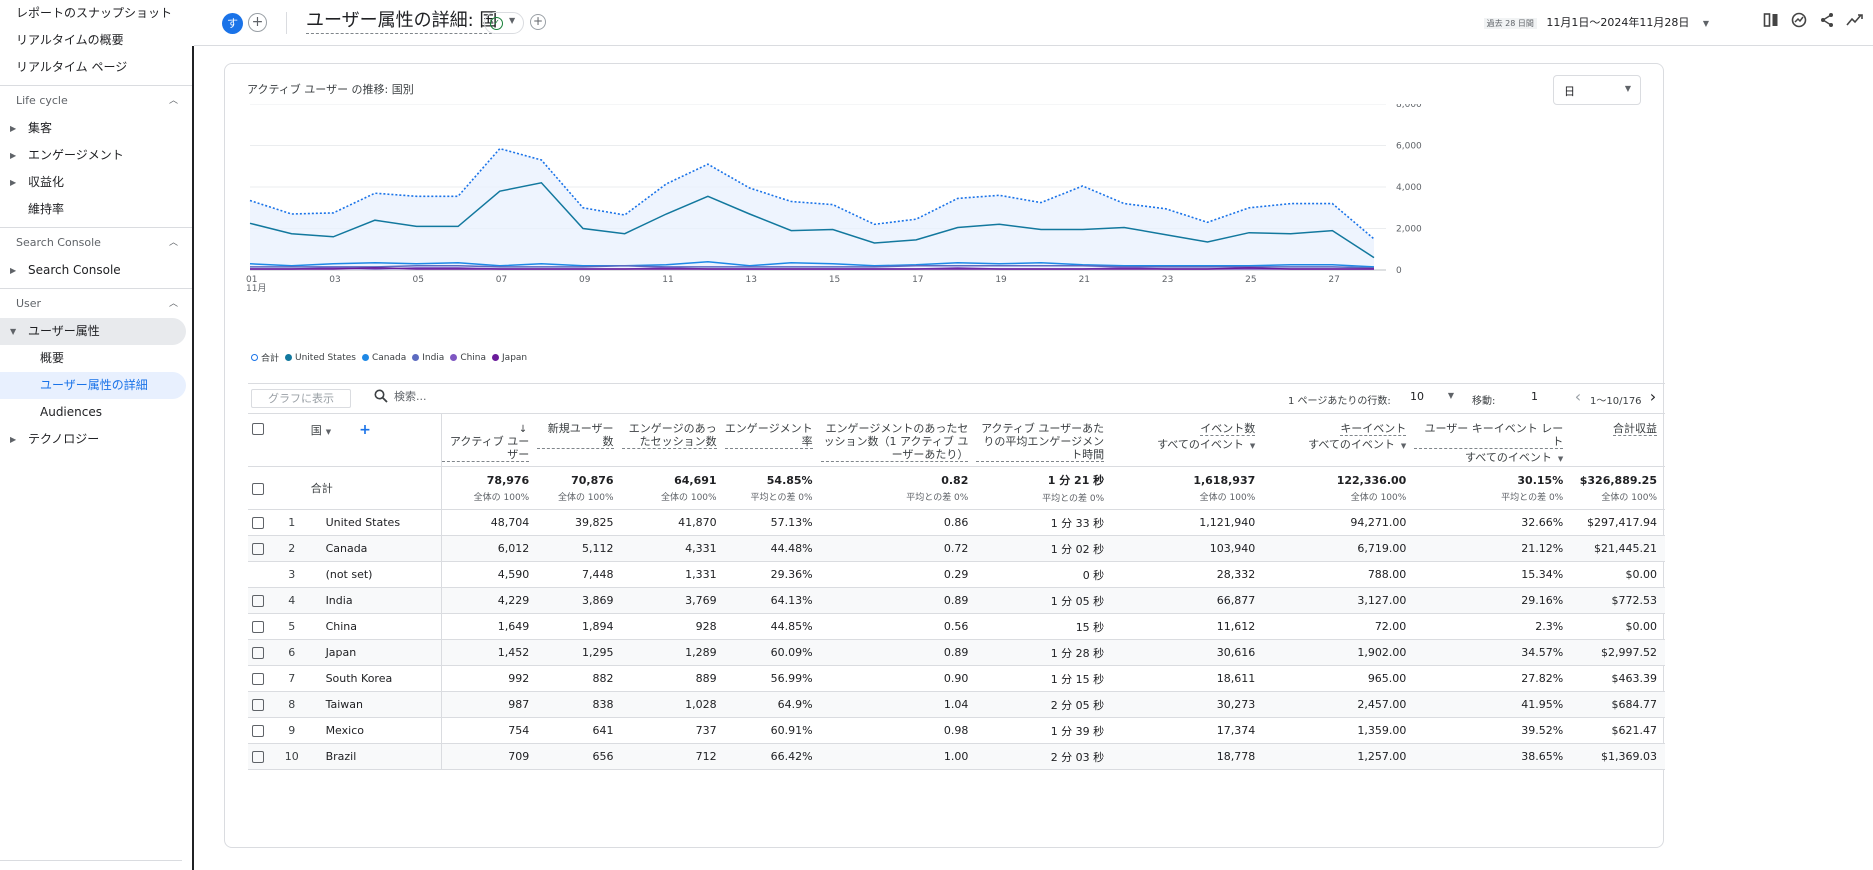 The image size is (1873, 870). Describe the element at coordinates (898, 440) in the screenshot. I see `column-header: エンゲージメントのあったセッション数（1 アクティブ ユーザーあたり）` at that location.